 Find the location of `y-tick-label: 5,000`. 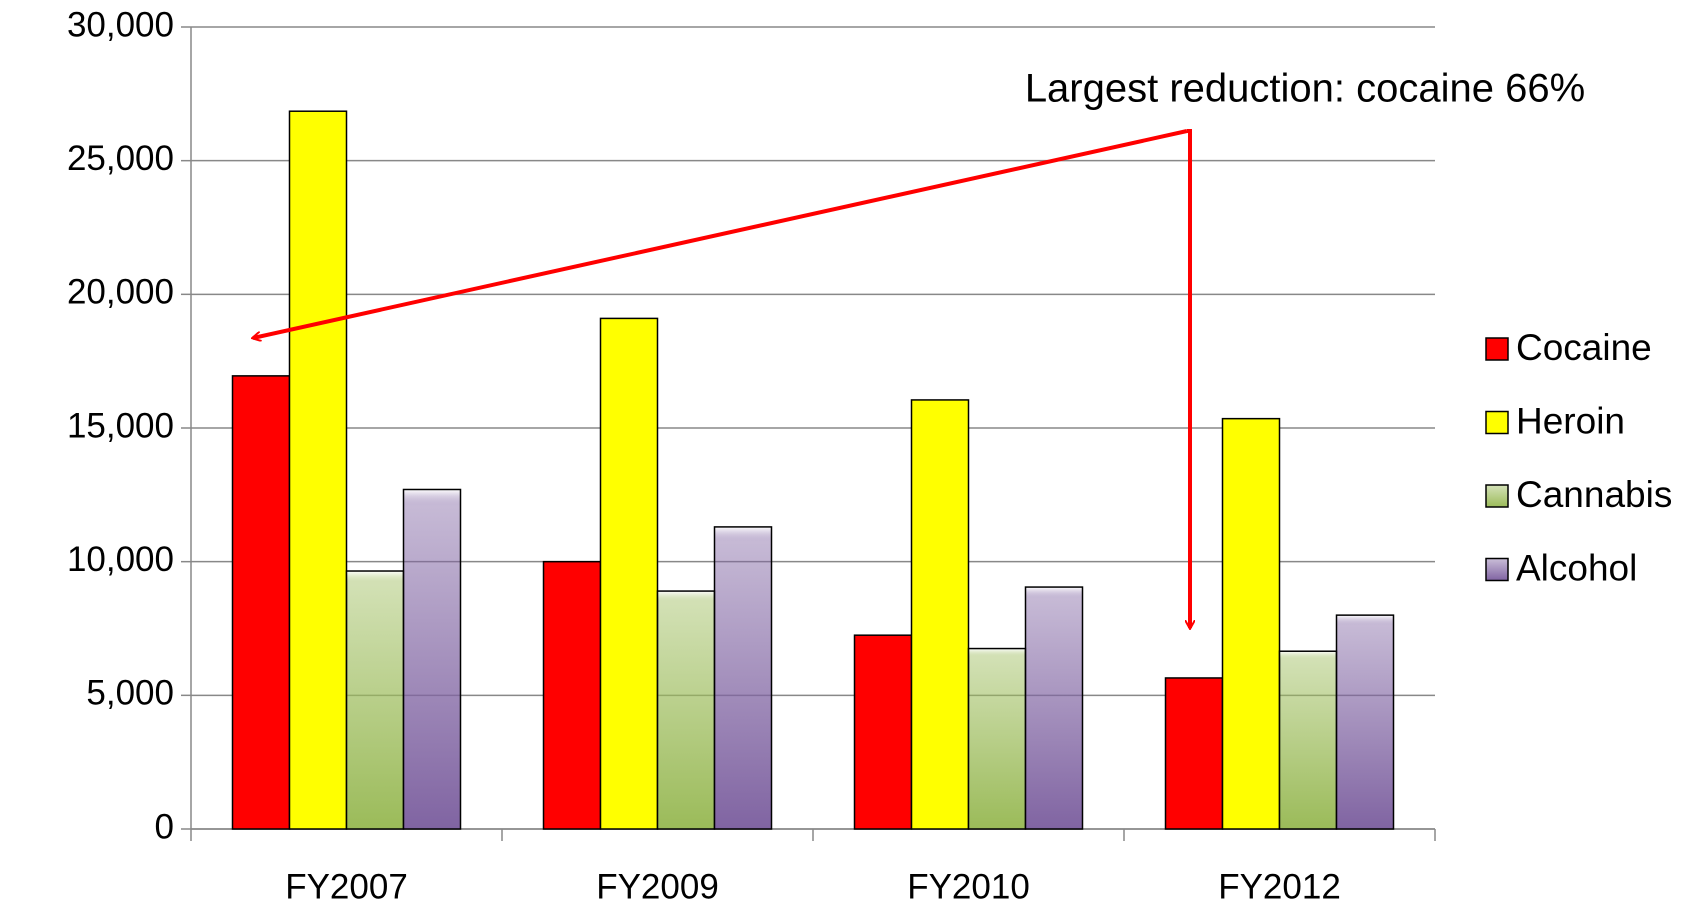

y-tick-label: 5,000 is located at coordinates (130, 693).